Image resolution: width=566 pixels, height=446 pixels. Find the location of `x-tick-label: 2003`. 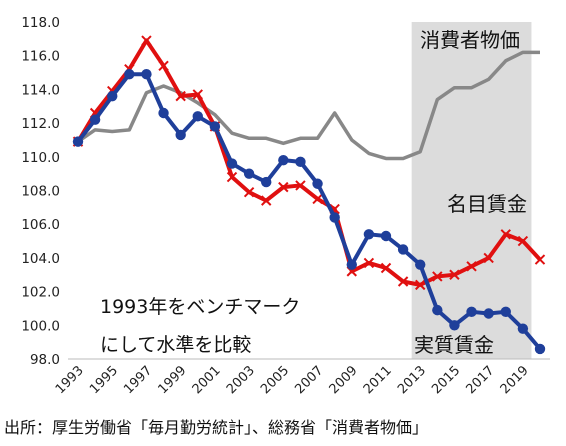

x-tick-label: 2003 is located at coordinates (241, 380).